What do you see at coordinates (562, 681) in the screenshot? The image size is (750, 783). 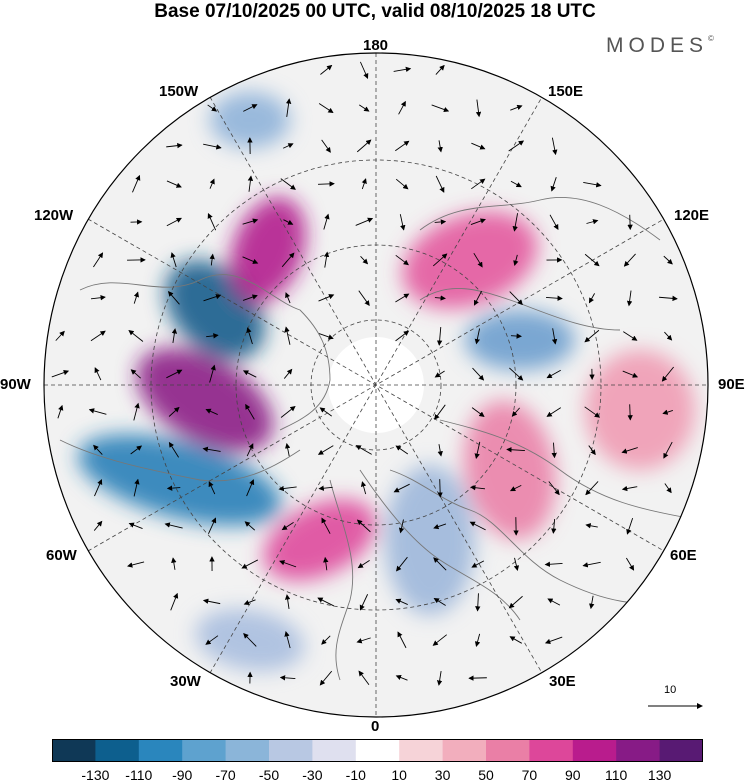 I see `lon-label-30e: 30E` at bounding box center [562, 681].